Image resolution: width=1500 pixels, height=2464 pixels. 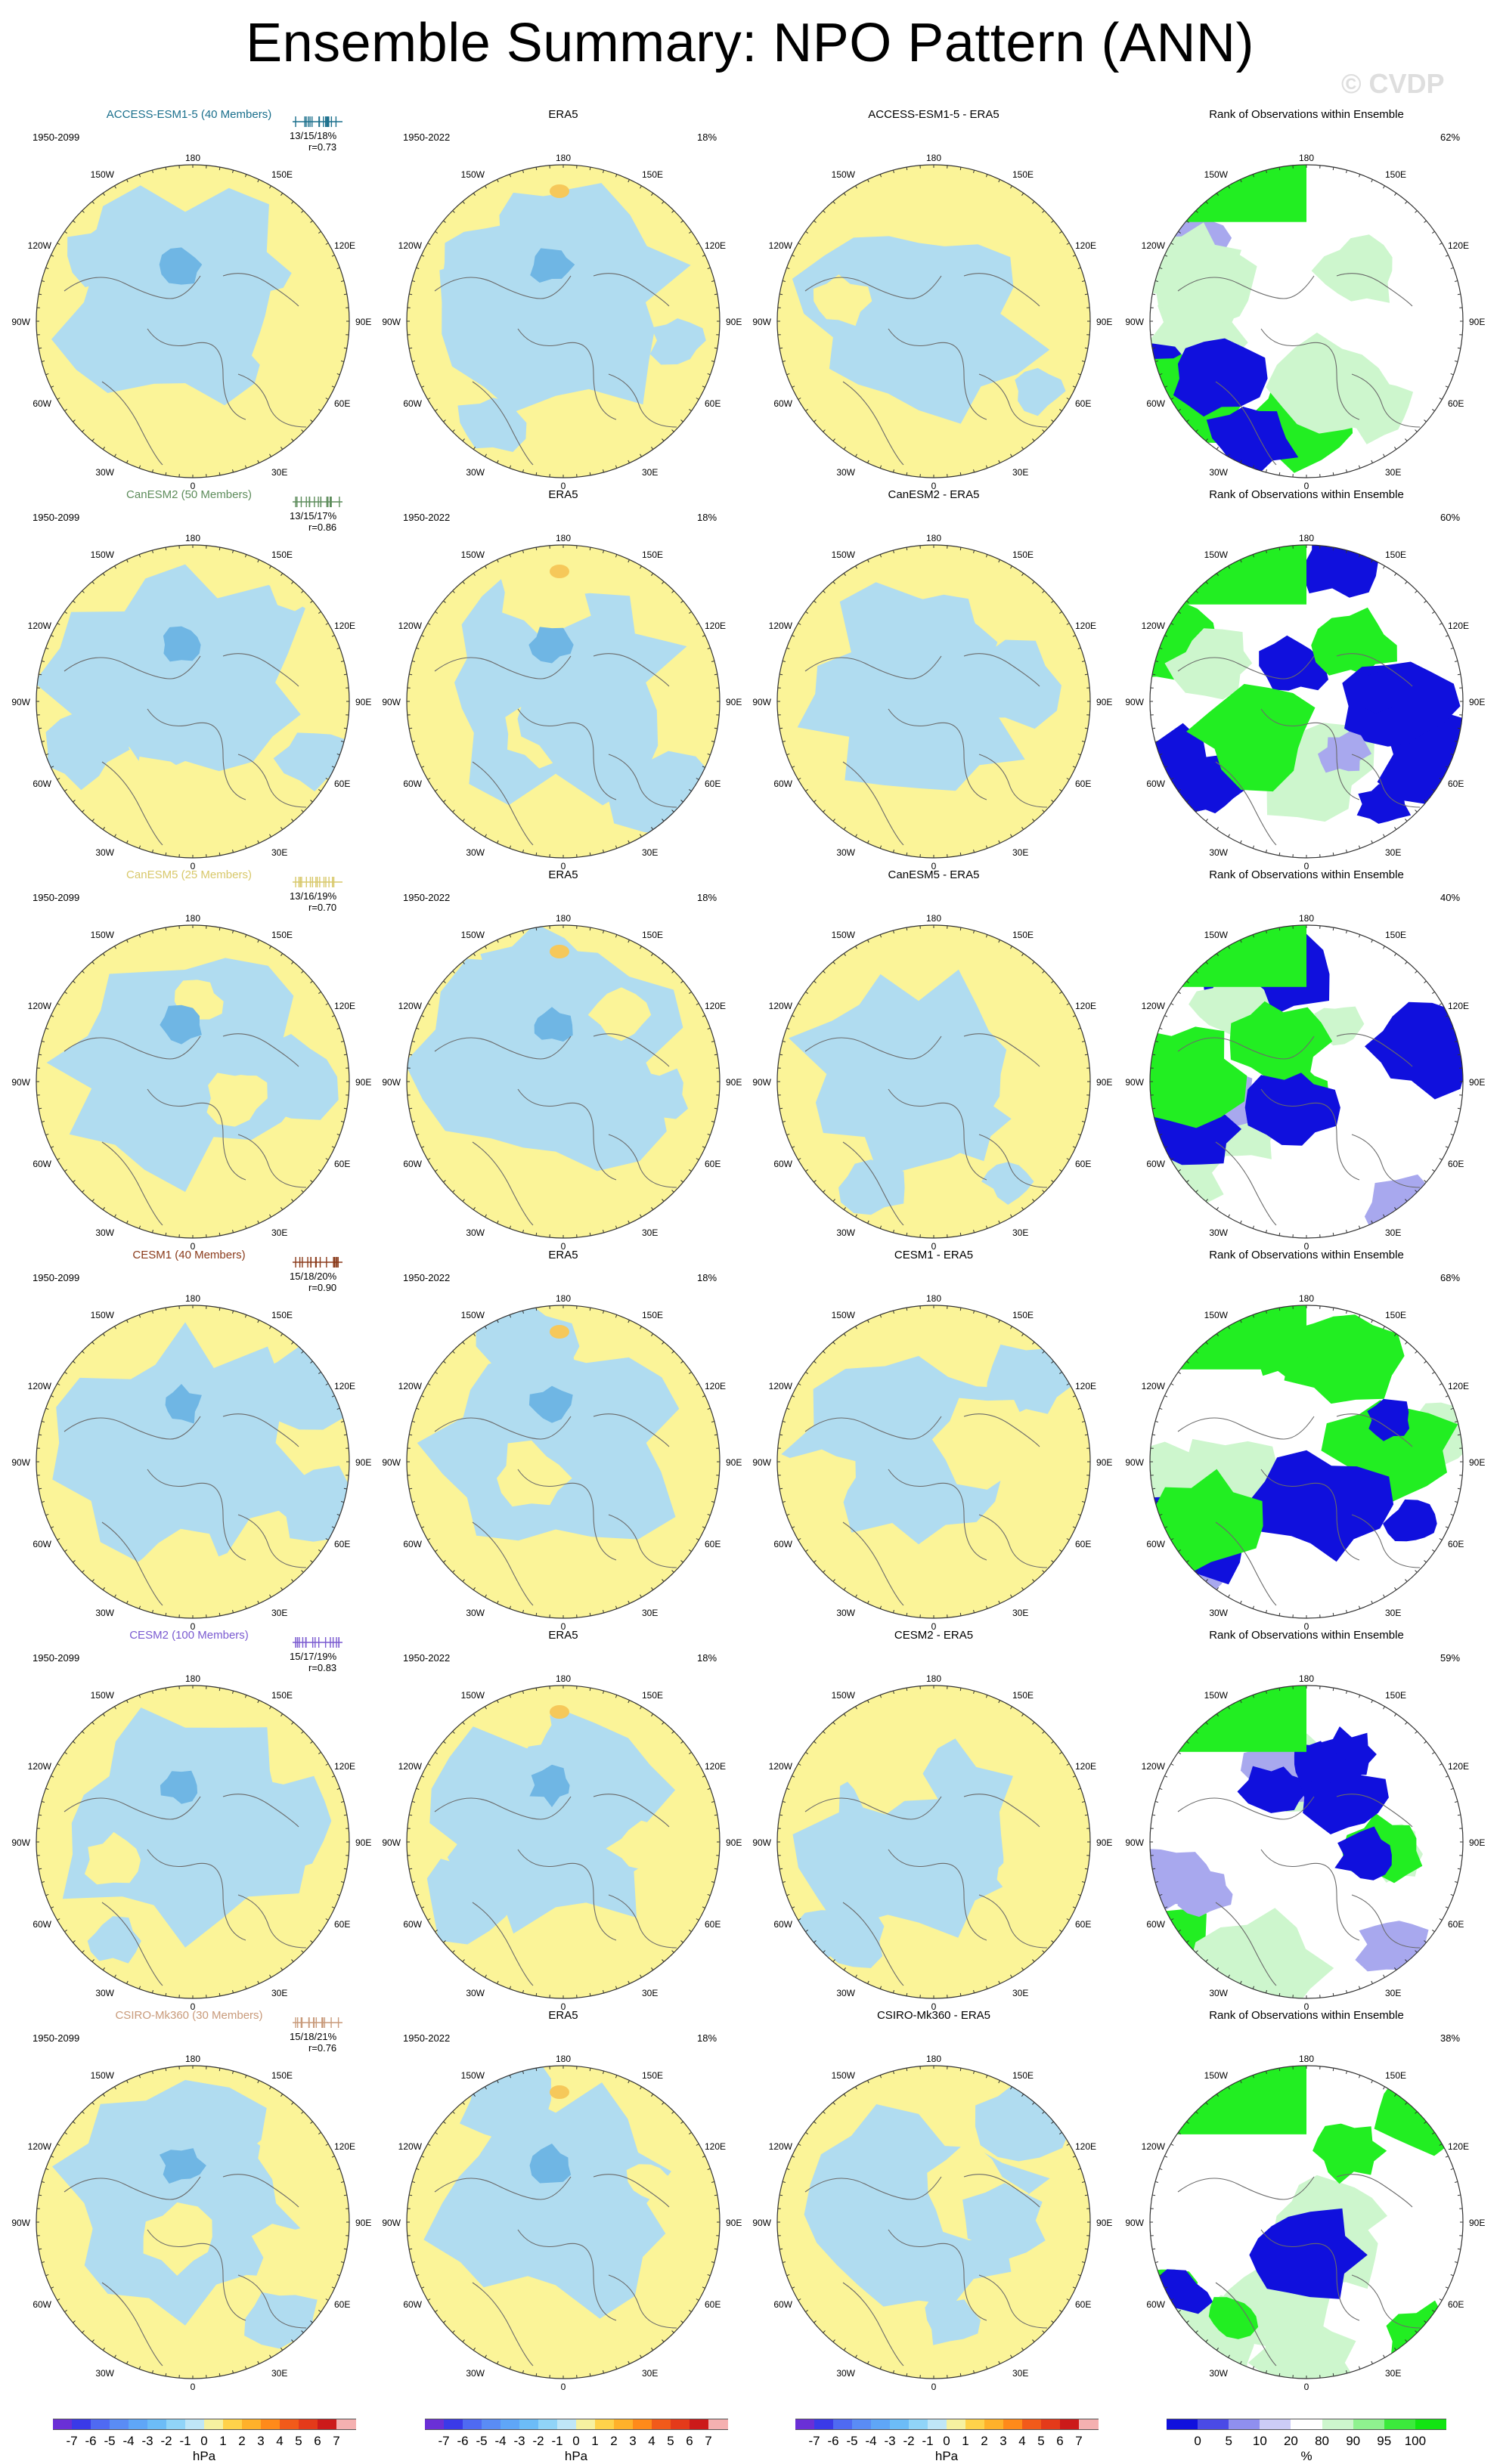 What do you see at coordinates (71, 2441) in the screenshot?
I see `colorbar-tick-label: -7` at bounding box center [71, 2441].